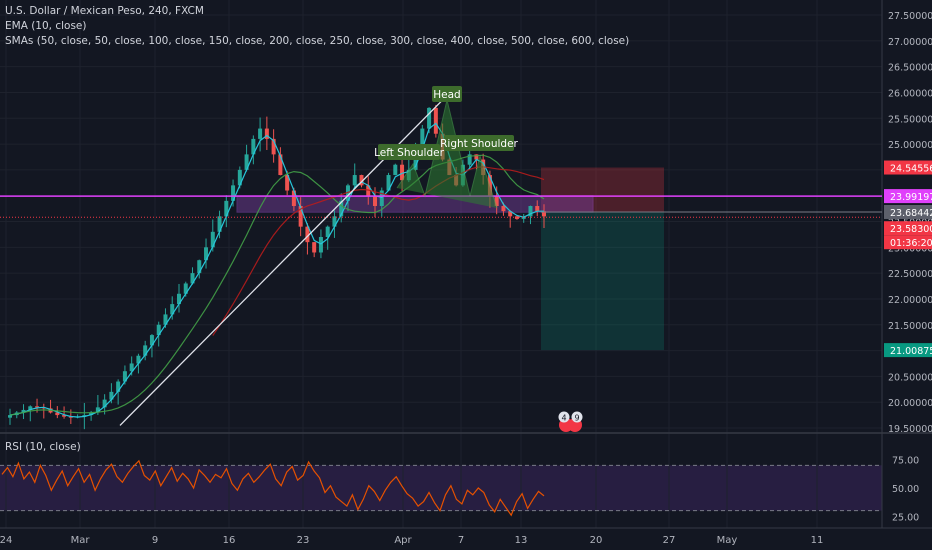 Image resolution: width=932 pixels, height=550 pixels. I want to click on time-tick-label: Apr, so click(403, 540).